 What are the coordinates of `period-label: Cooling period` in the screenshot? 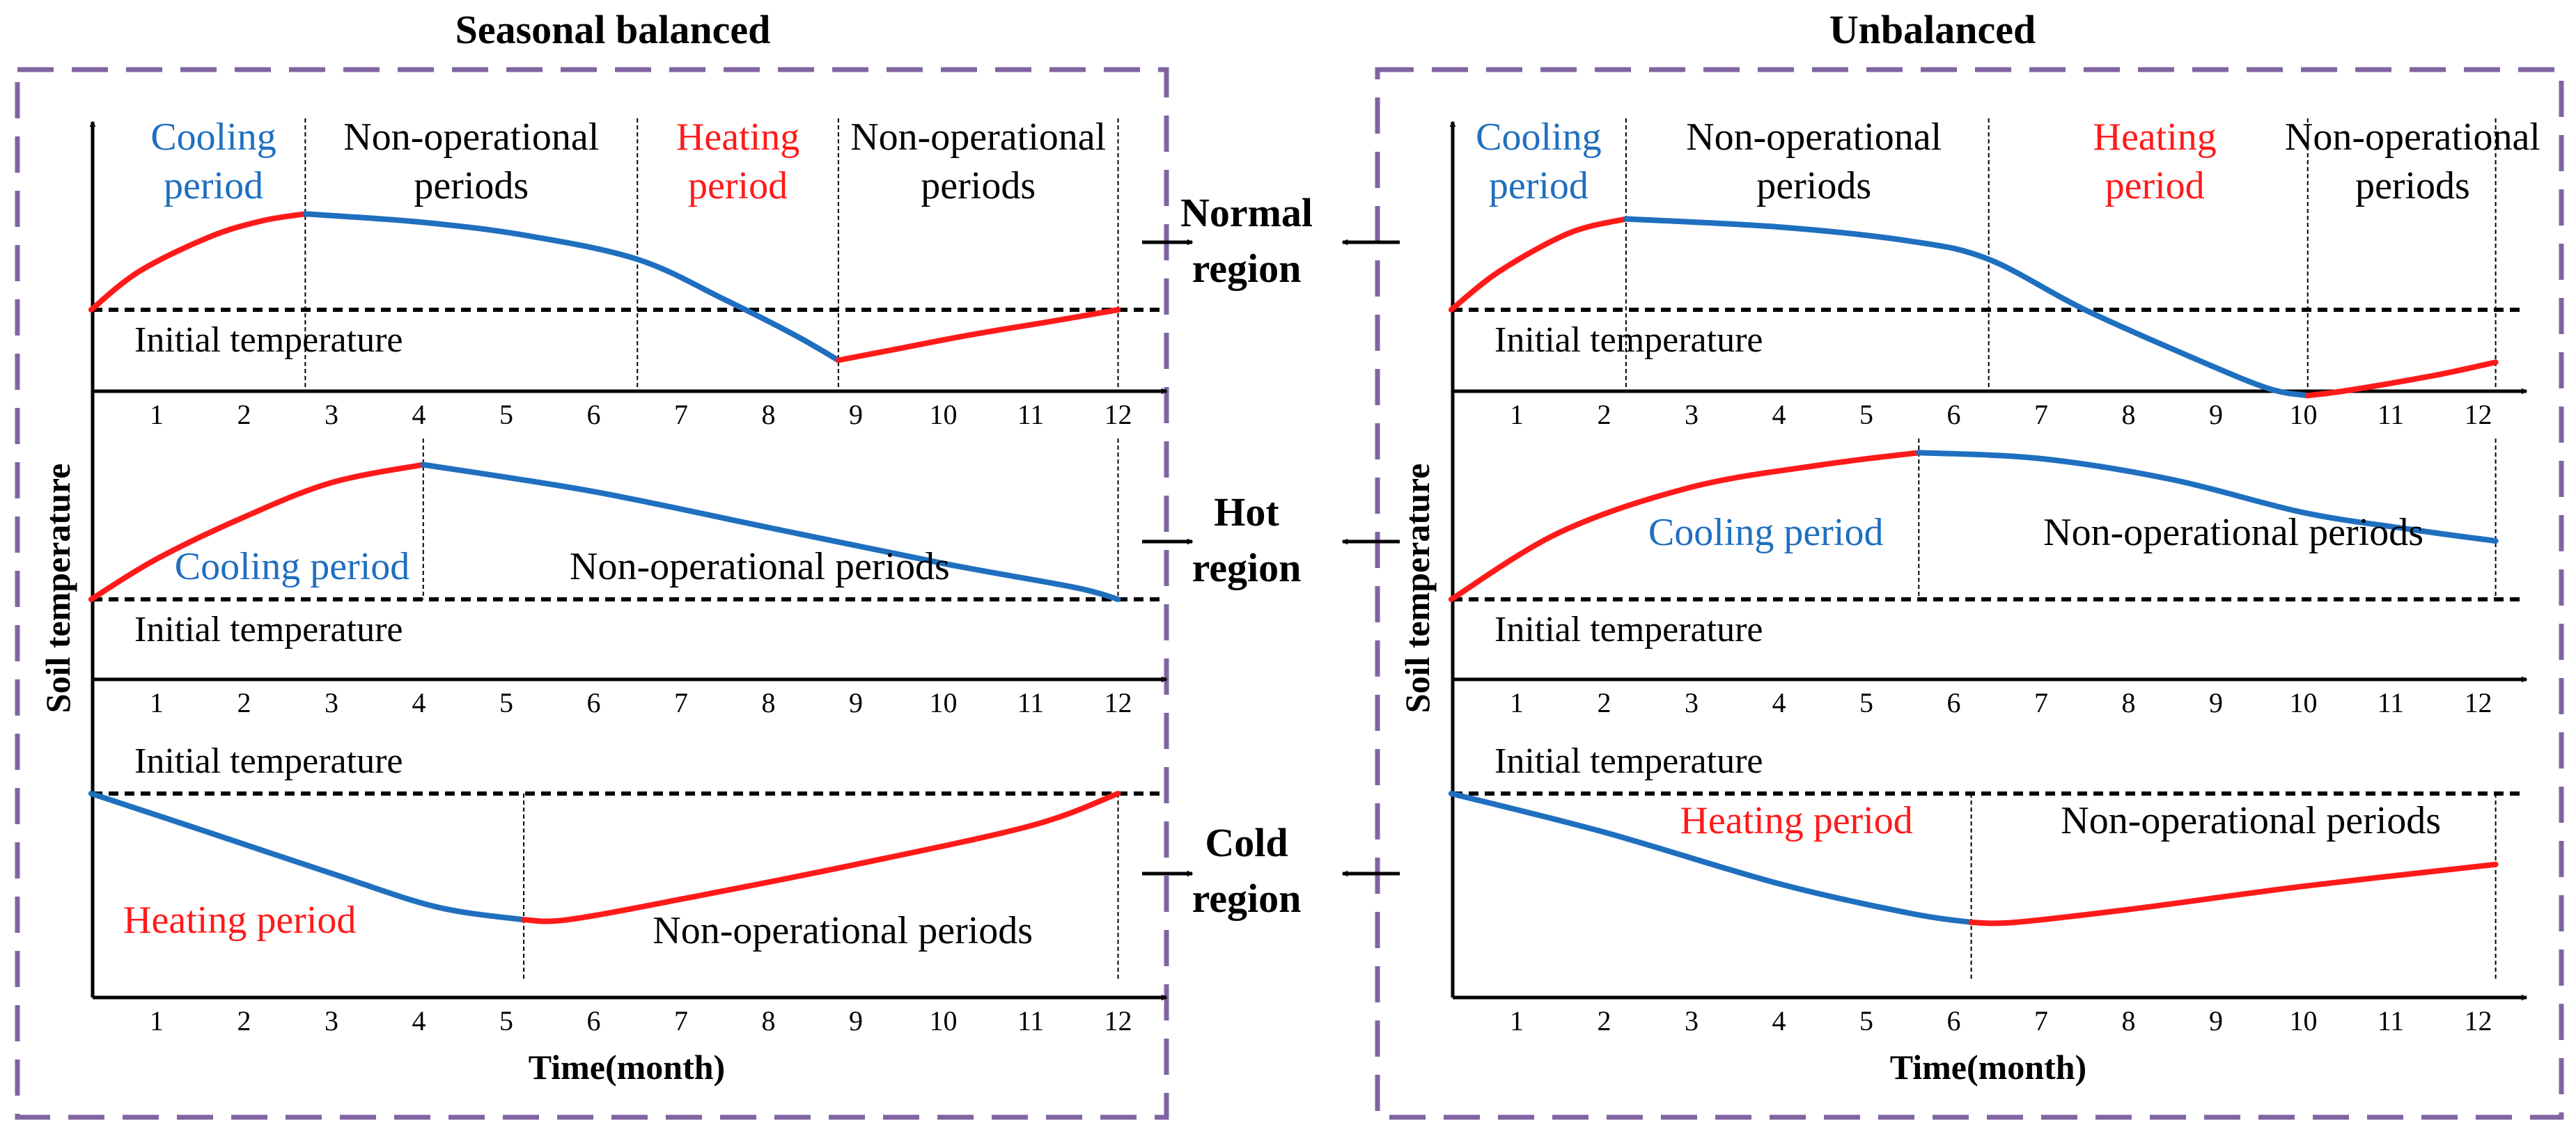 It's located at (1766, 532).